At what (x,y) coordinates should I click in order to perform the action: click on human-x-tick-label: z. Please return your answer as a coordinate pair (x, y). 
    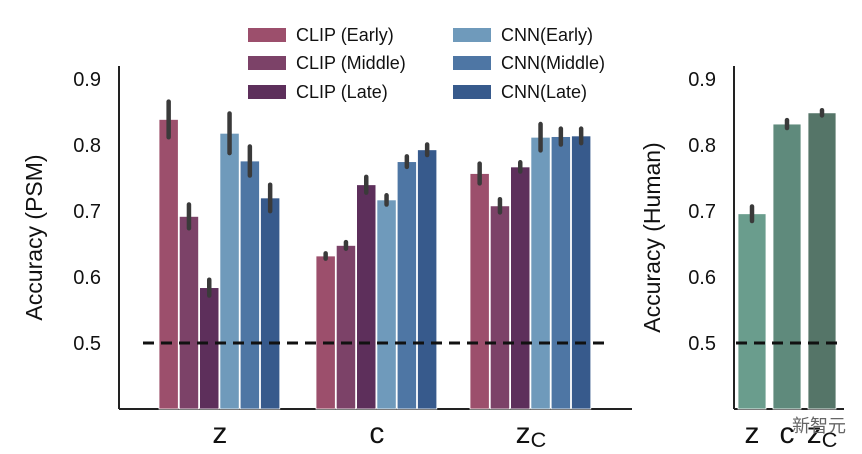
    Looking at the image, I should click on (752, 433).